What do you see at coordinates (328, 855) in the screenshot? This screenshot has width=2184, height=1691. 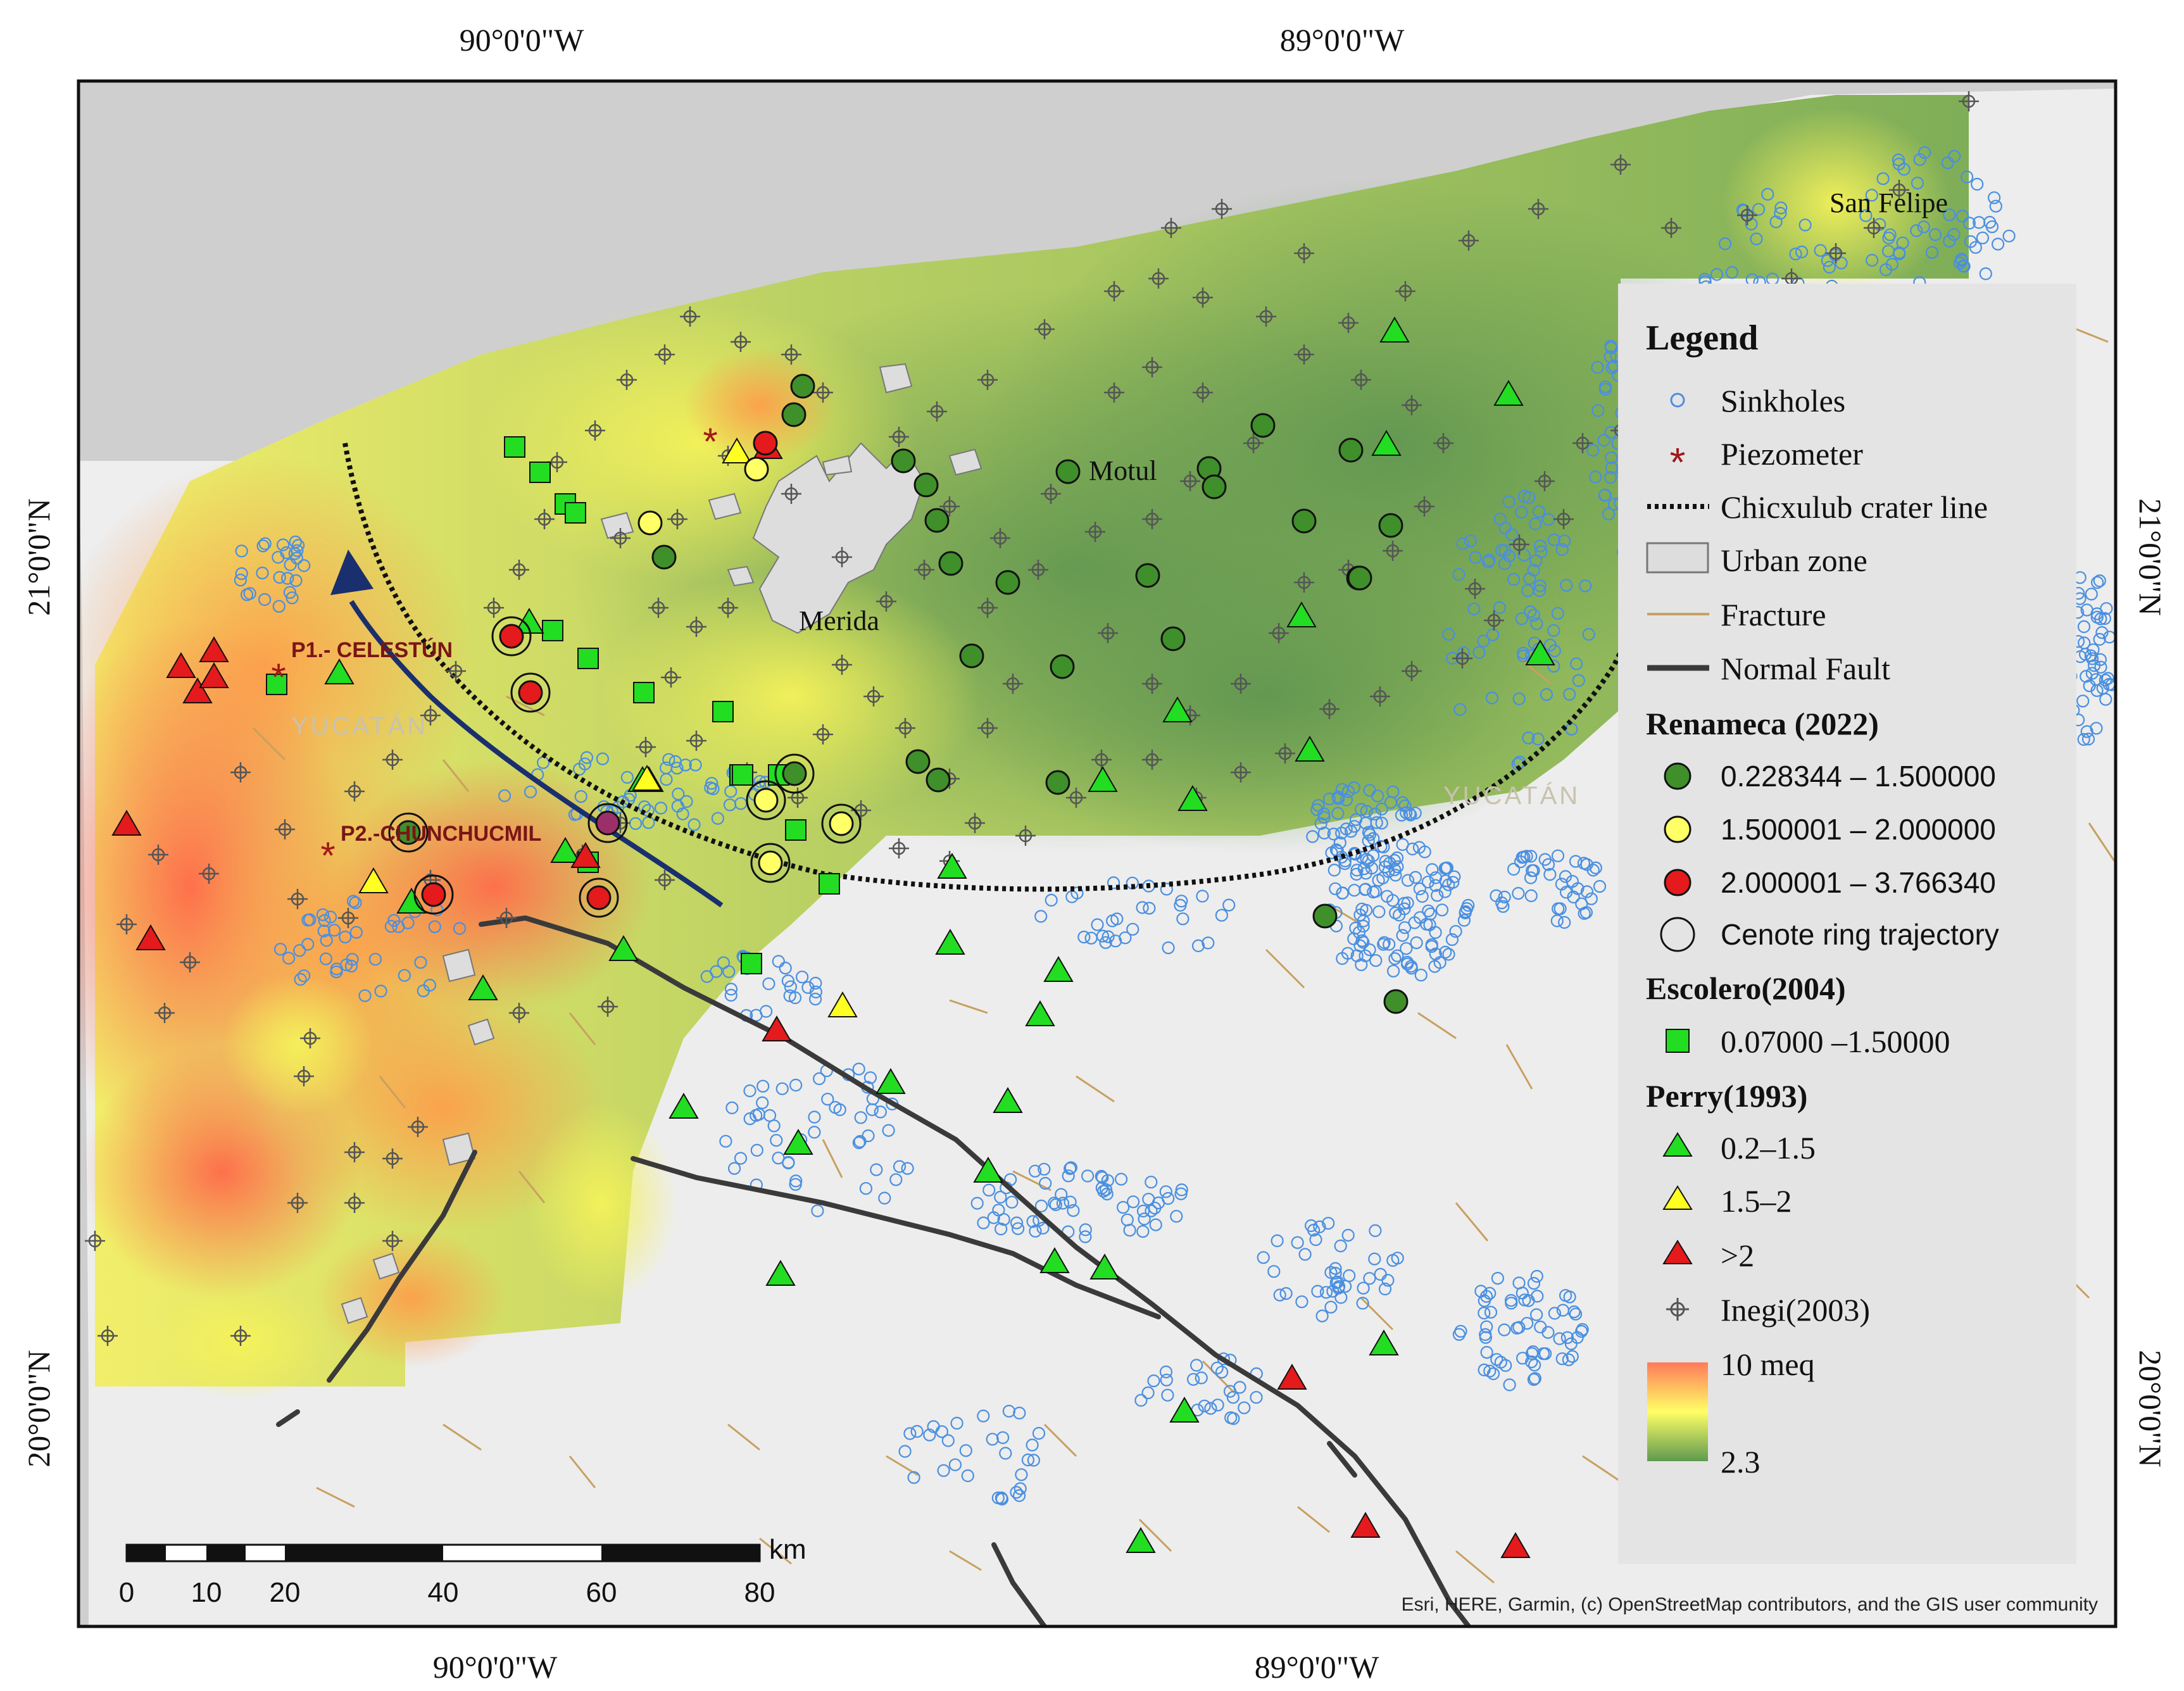 I see `piezometer-p2-marker: *` at bounding box center [328, 855].